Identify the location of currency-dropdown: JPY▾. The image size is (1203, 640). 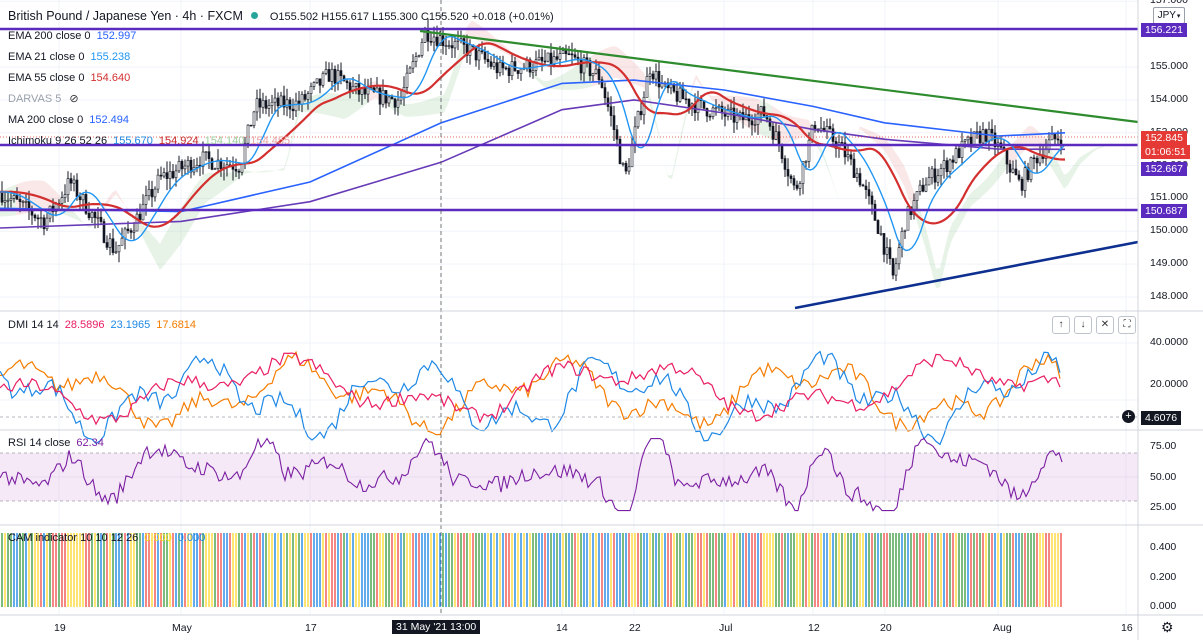
(1169, 15).